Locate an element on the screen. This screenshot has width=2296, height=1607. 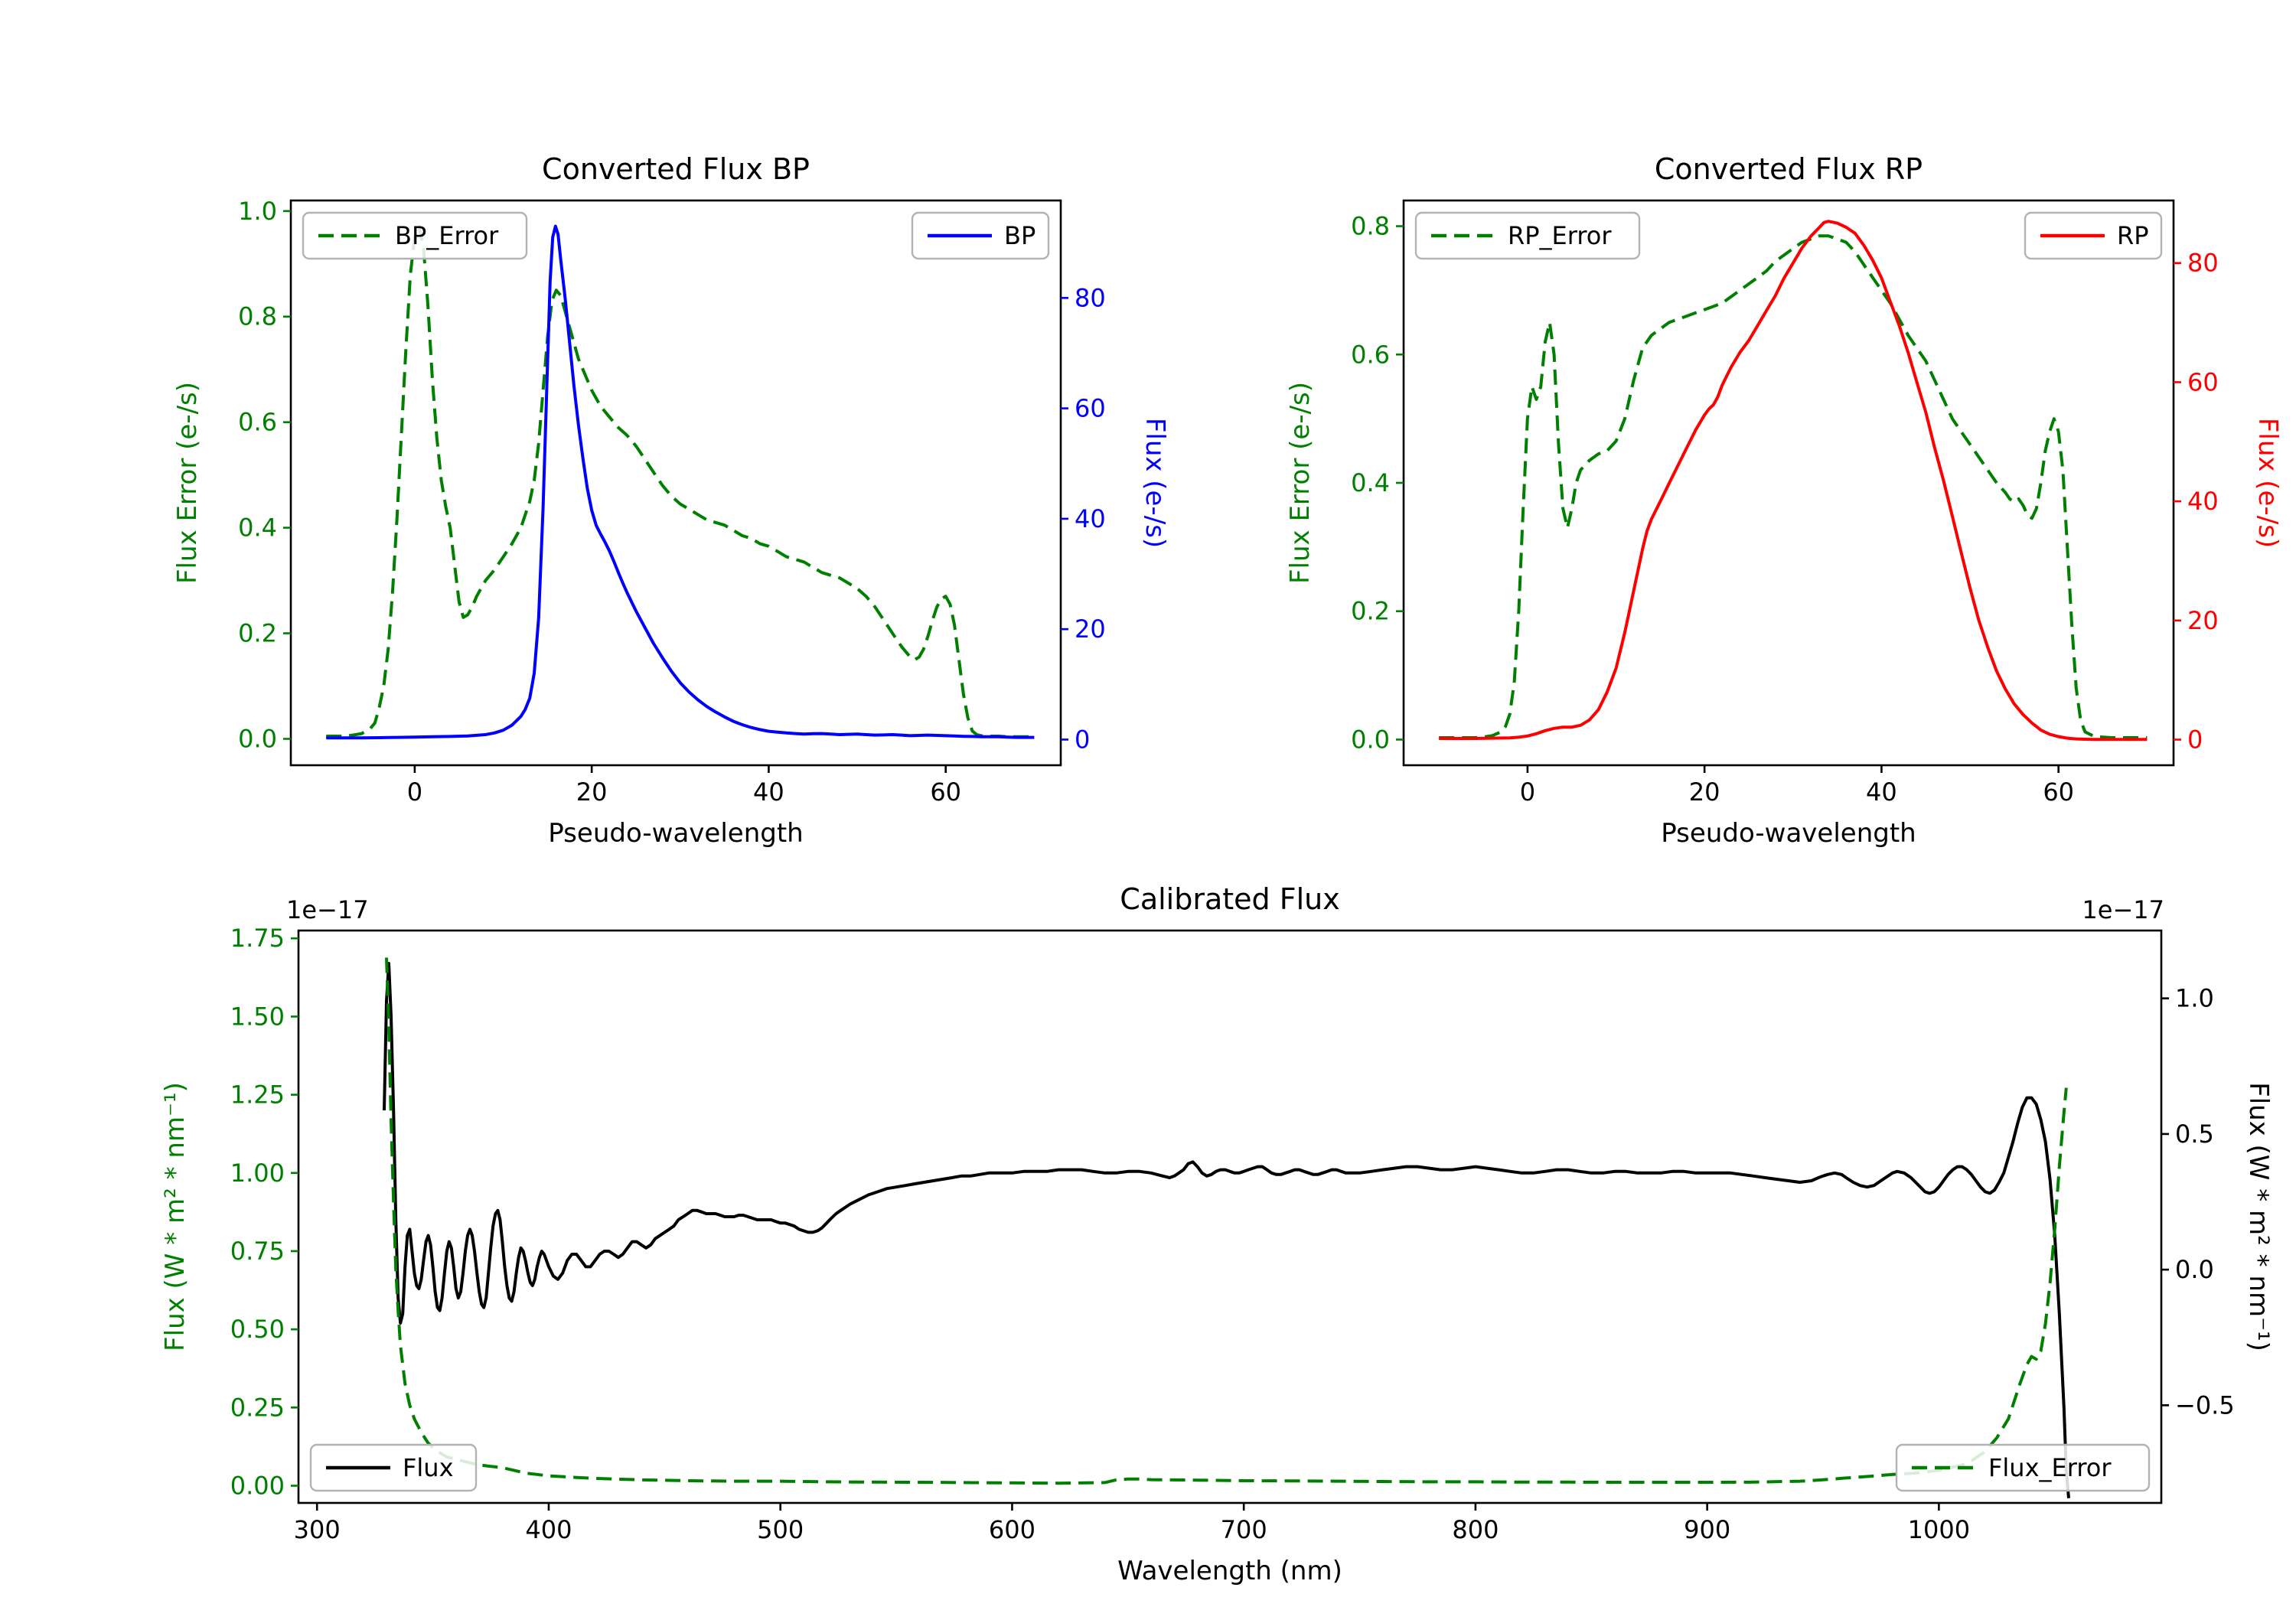
y-tick-label: 0.00 is located at coordinates (257, 1486).